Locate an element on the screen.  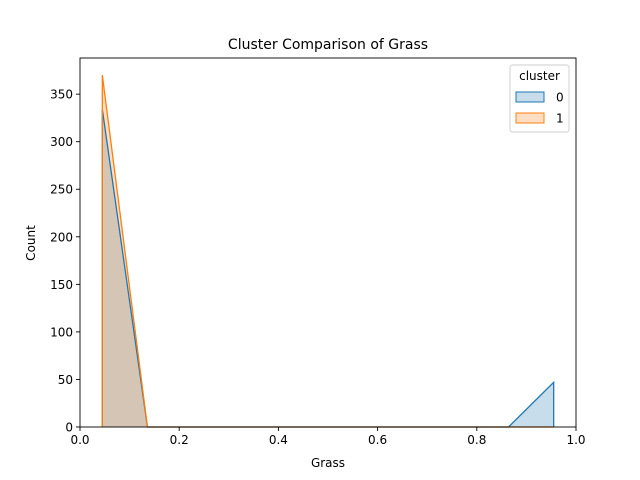
x-tick-label: 0.2 is located at coordinates (179, 440).